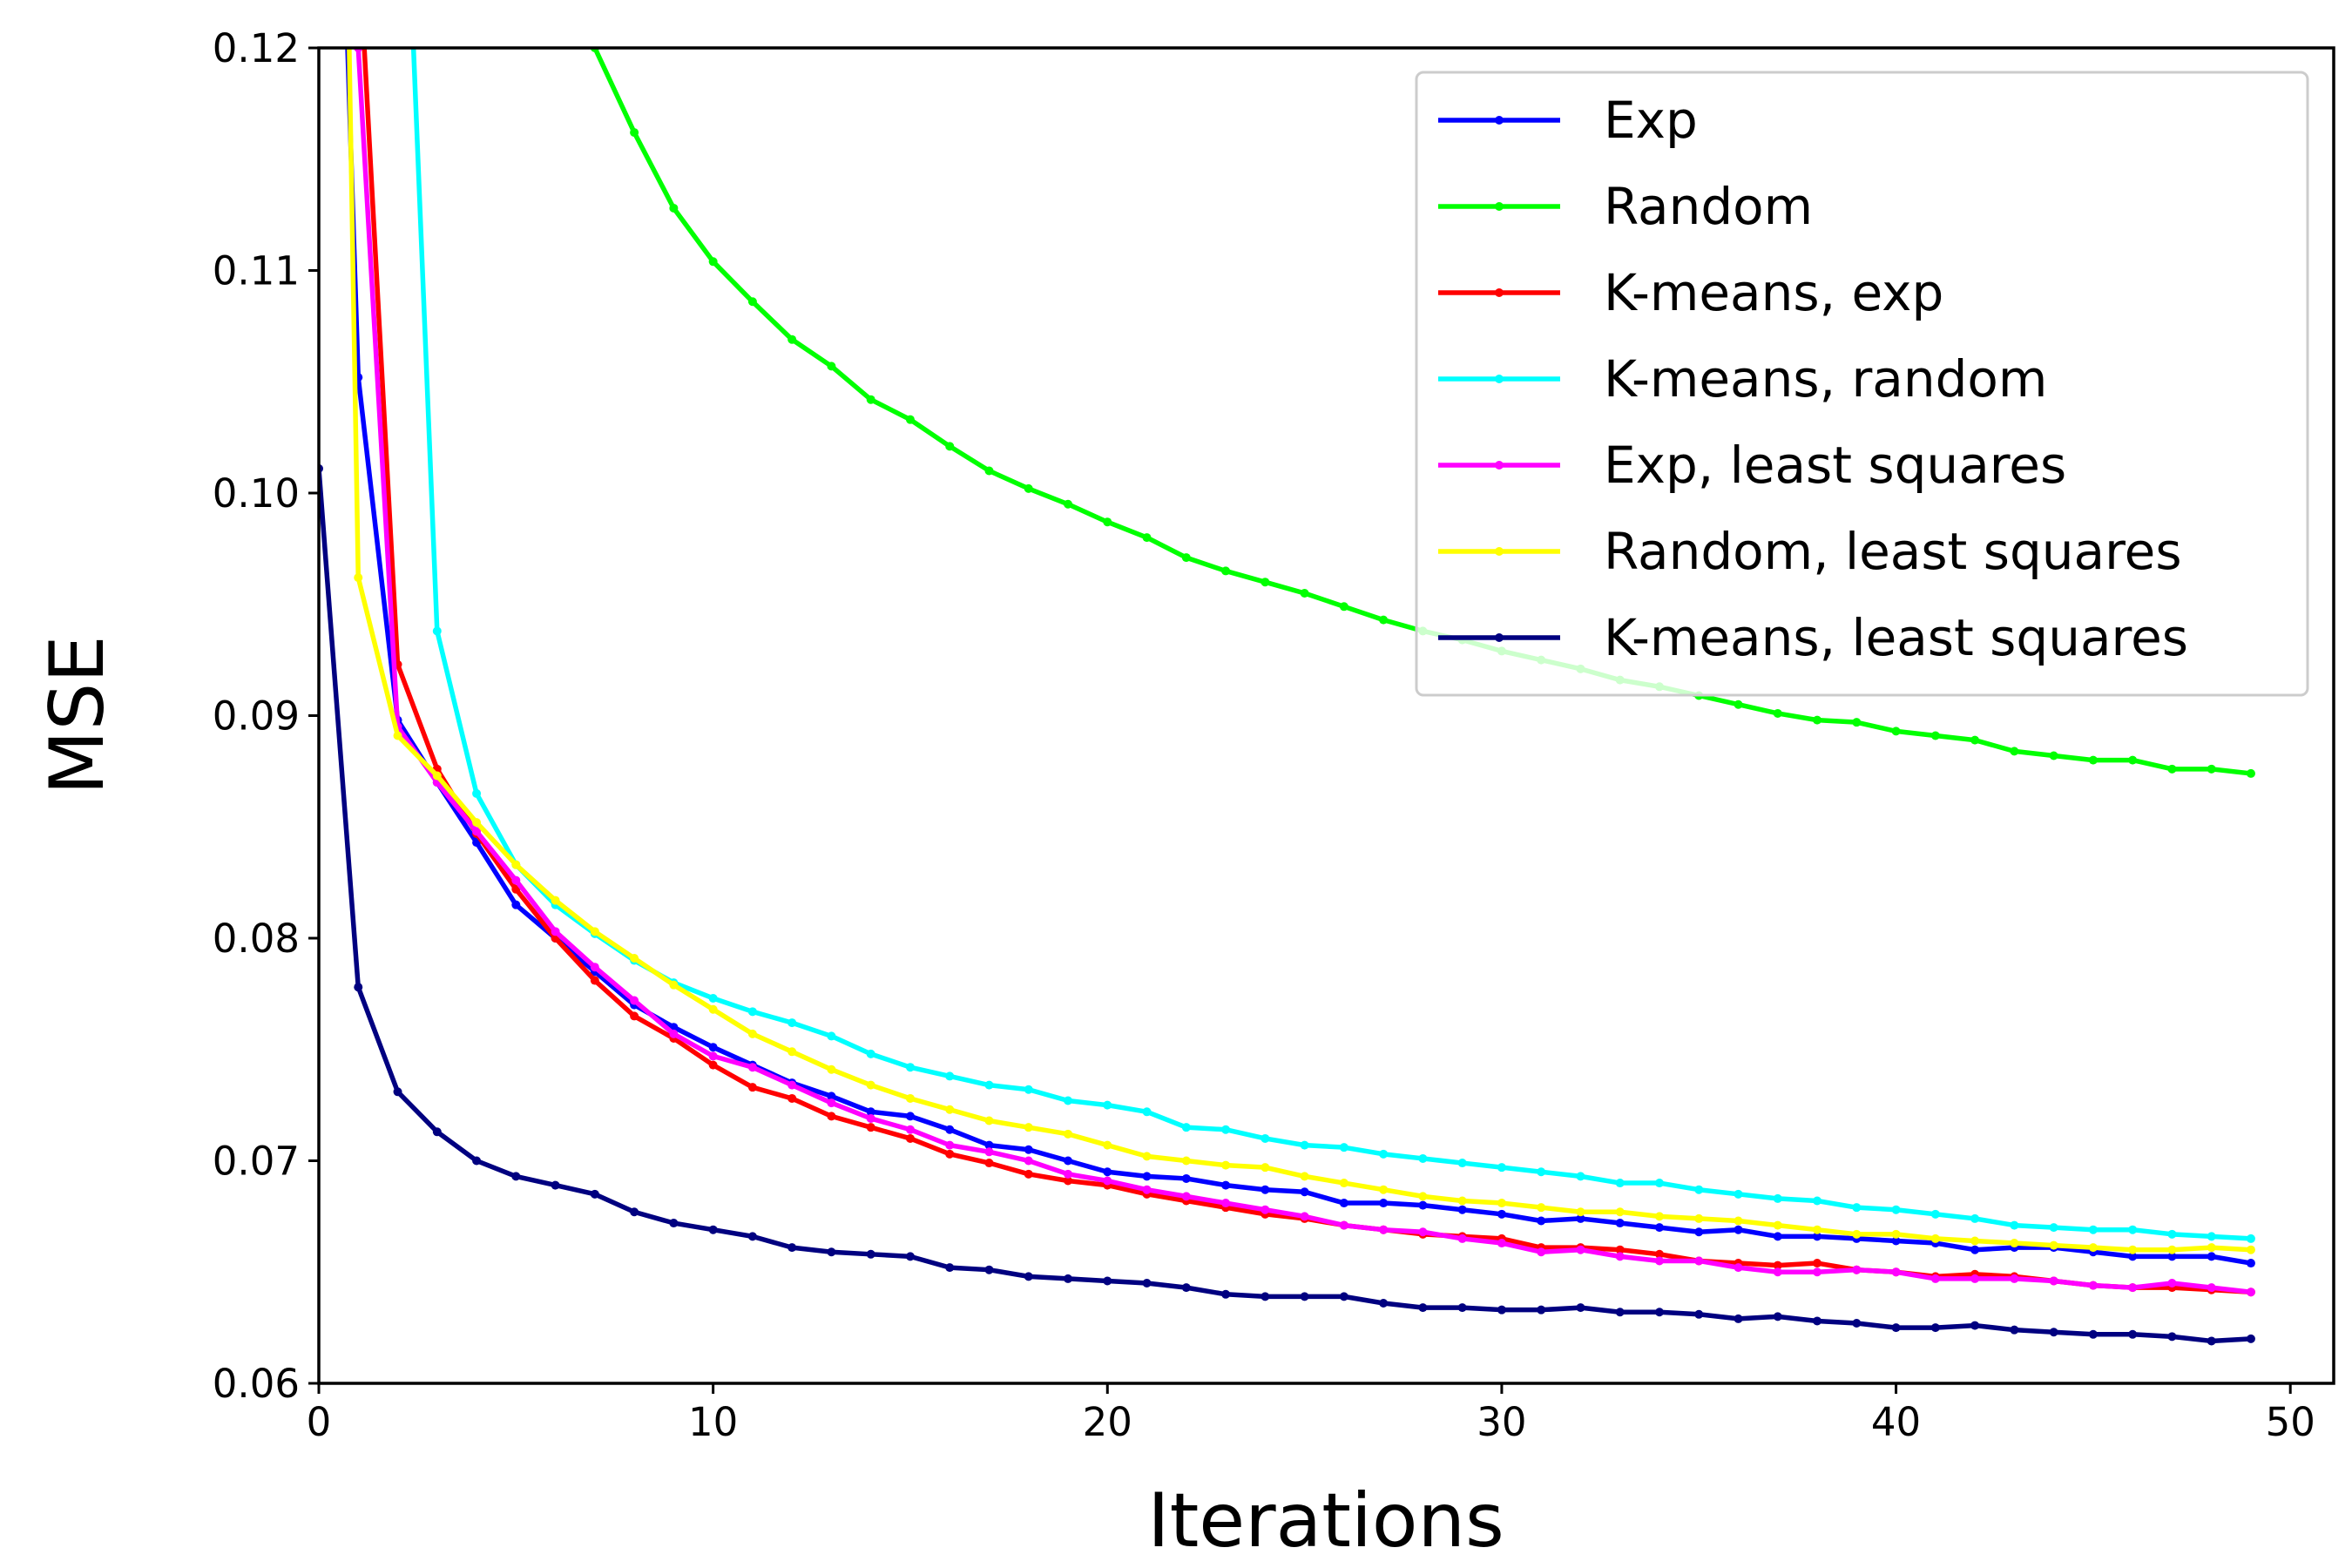  What do you see at coordinates (1708, 206) in the screenshot?
I see `legend-label: Random` at bounding box center [1708, 206].